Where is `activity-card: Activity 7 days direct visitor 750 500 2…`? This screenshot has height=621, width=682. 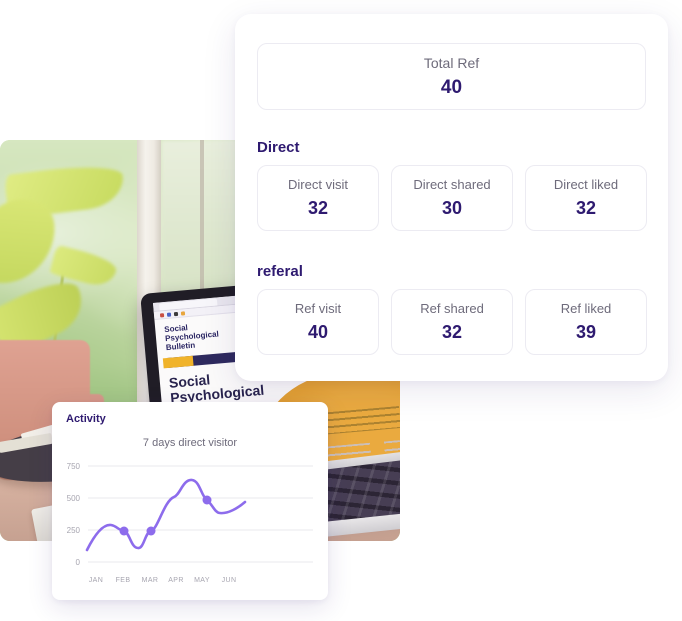 activity-card: Activity 7 days direct visitor 750 500 2… is located at coordinates (190, 501).